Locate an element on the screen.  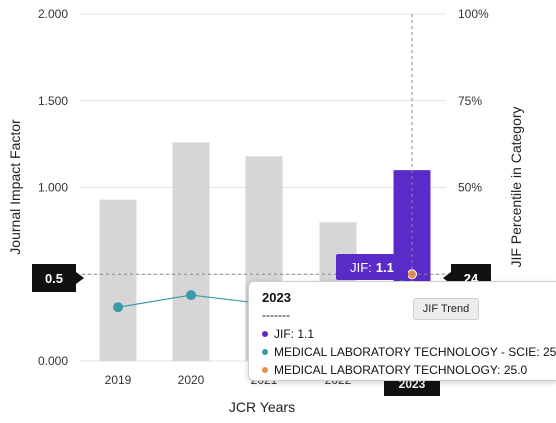
y2-tick-label: 50% is located at coordinates (470, 188).